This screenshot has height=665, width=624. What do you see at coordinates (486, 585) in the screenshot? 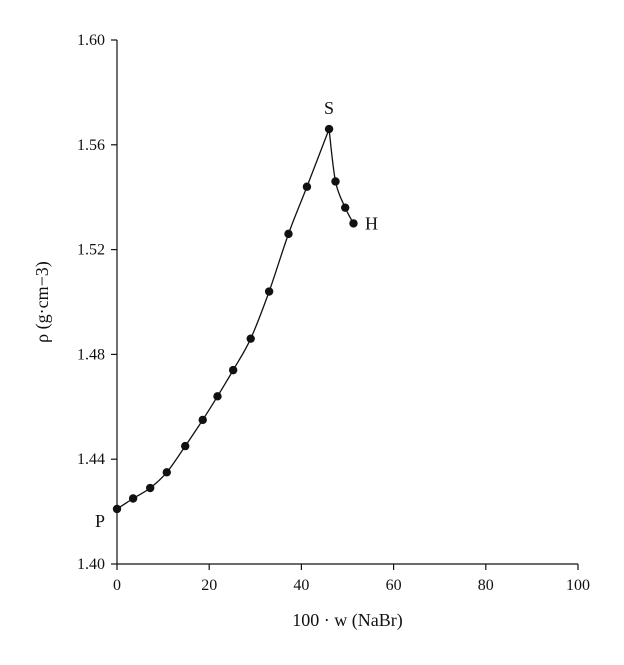
I see `x-tick-label: 80` at bounding box center [486, 585].